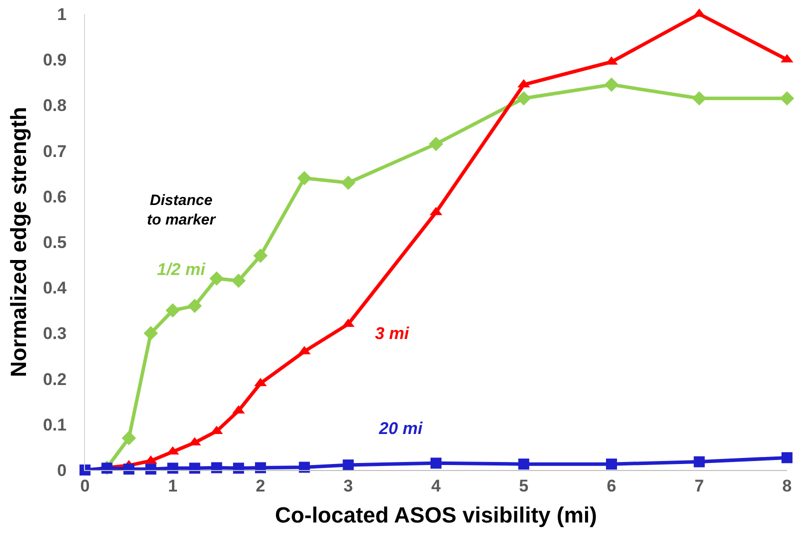 The width and height of the screenshot is (798, 548). Describe the element at coordinates (261, 486) in the screenshot. I see `x-tick-label: 2` at that location.